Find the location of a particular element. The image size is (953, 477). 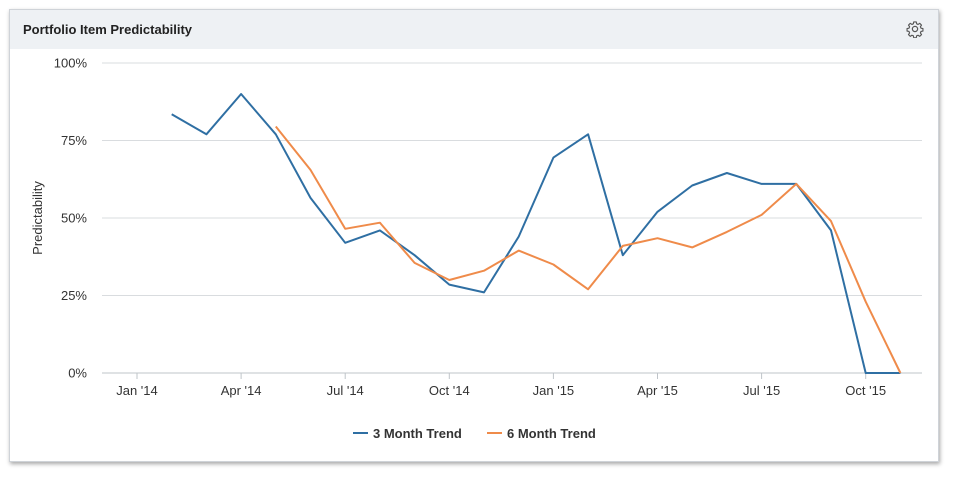

x-tick-label: Jul '14 is located at coordinates (345, 390).